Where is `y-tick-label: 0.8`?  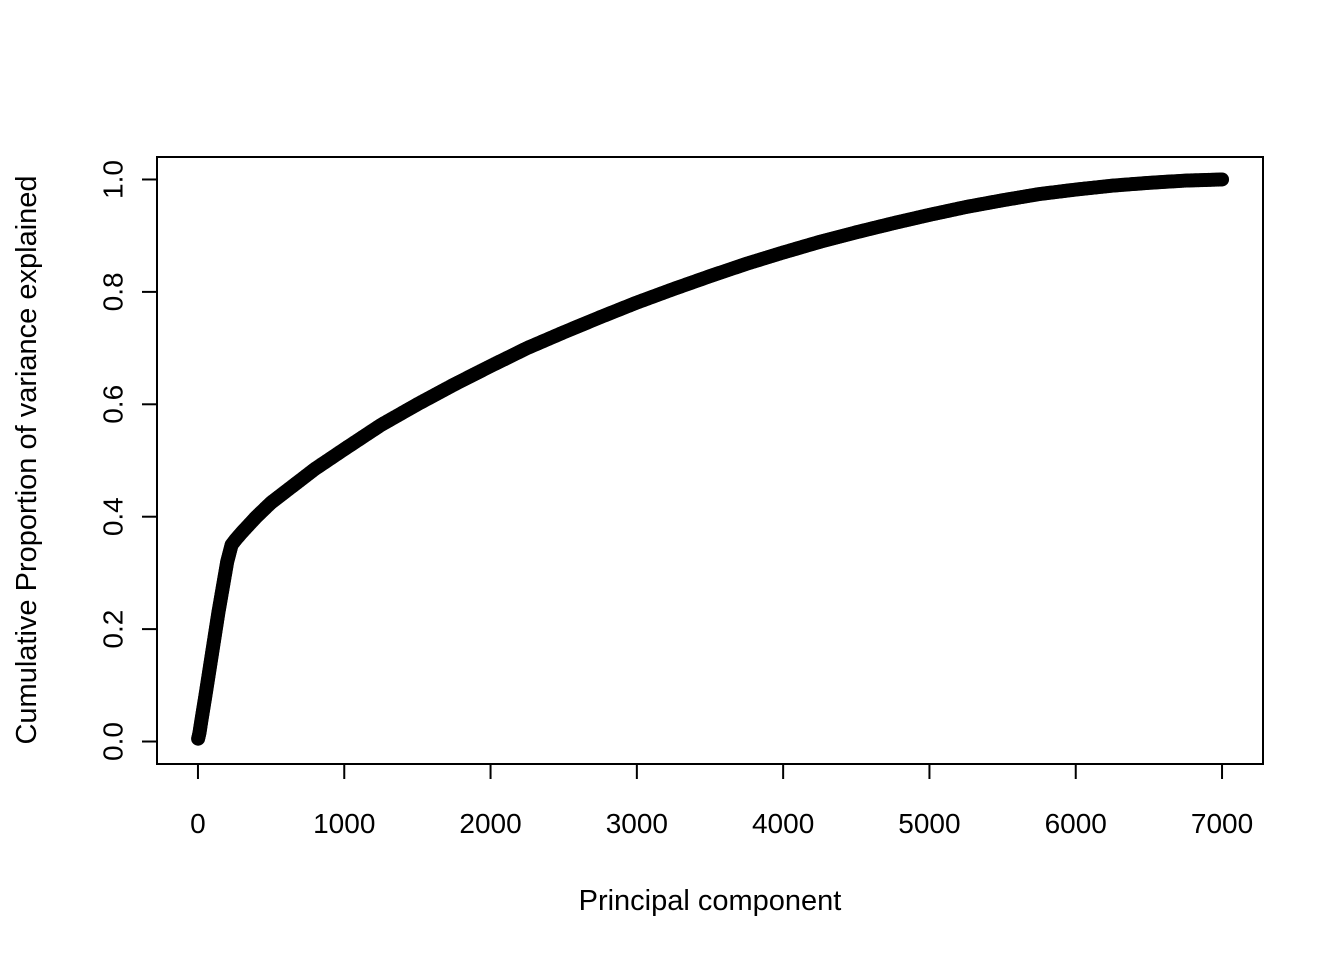
y-tick-label: 0.8 is located at coordinates (113, 291).